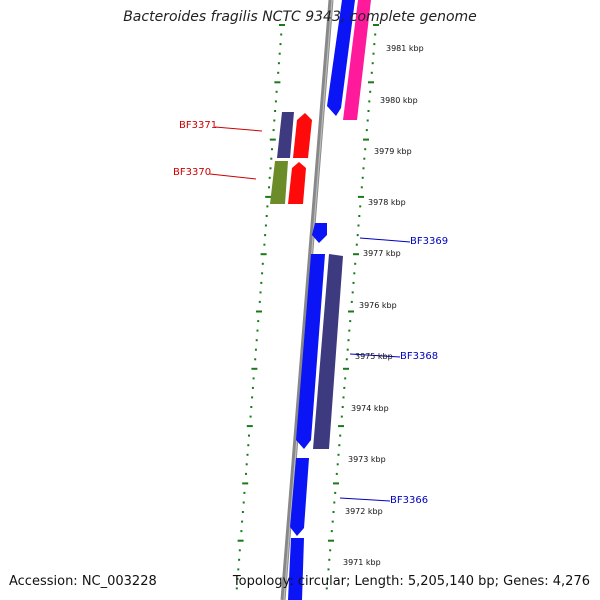 The height and width of the screenshot is (600, 600). Describe the element at coordinates (429, 241) in the screenshot. I see `gene-label-BF3369: BF3369` at that location.